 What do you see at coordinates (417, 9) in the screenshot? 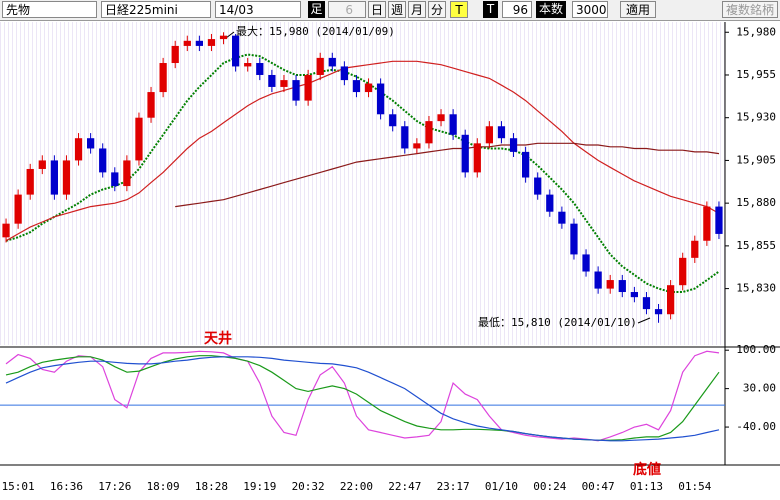
I see `month-button: 月` at bounding box center [417, 9].